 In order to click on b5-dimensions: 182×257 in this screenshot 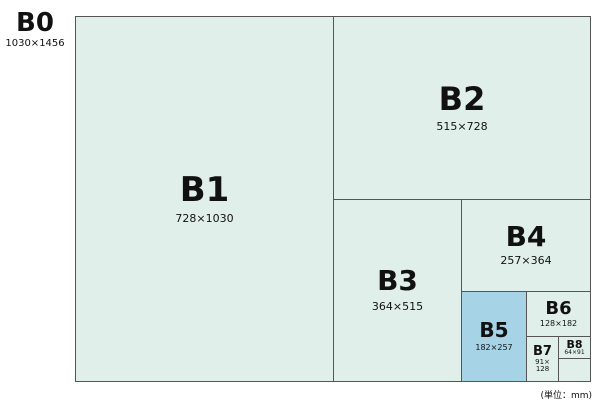, I will do `click(494, 348)`.